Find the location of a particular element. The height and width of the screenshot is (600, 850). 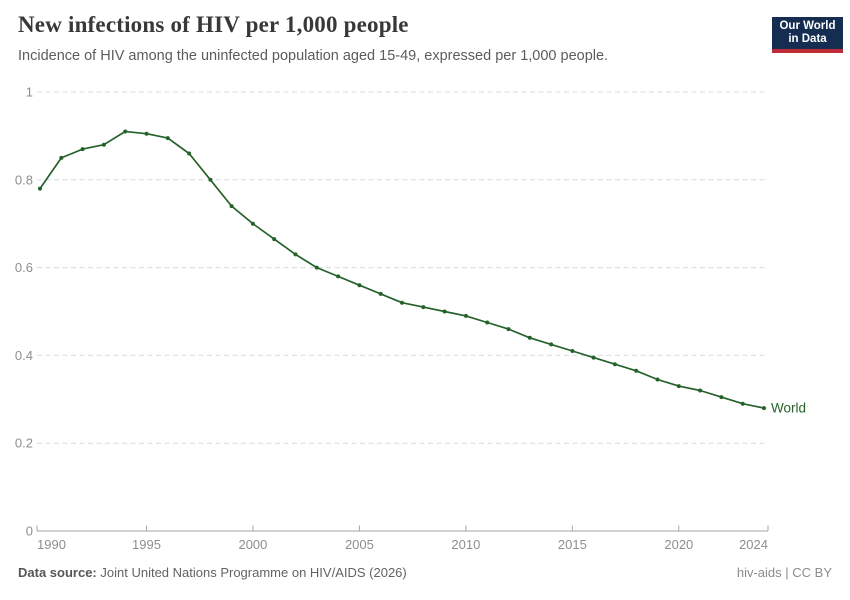

y-axis-tick-label: 1 is located at coordinates (29, 92).